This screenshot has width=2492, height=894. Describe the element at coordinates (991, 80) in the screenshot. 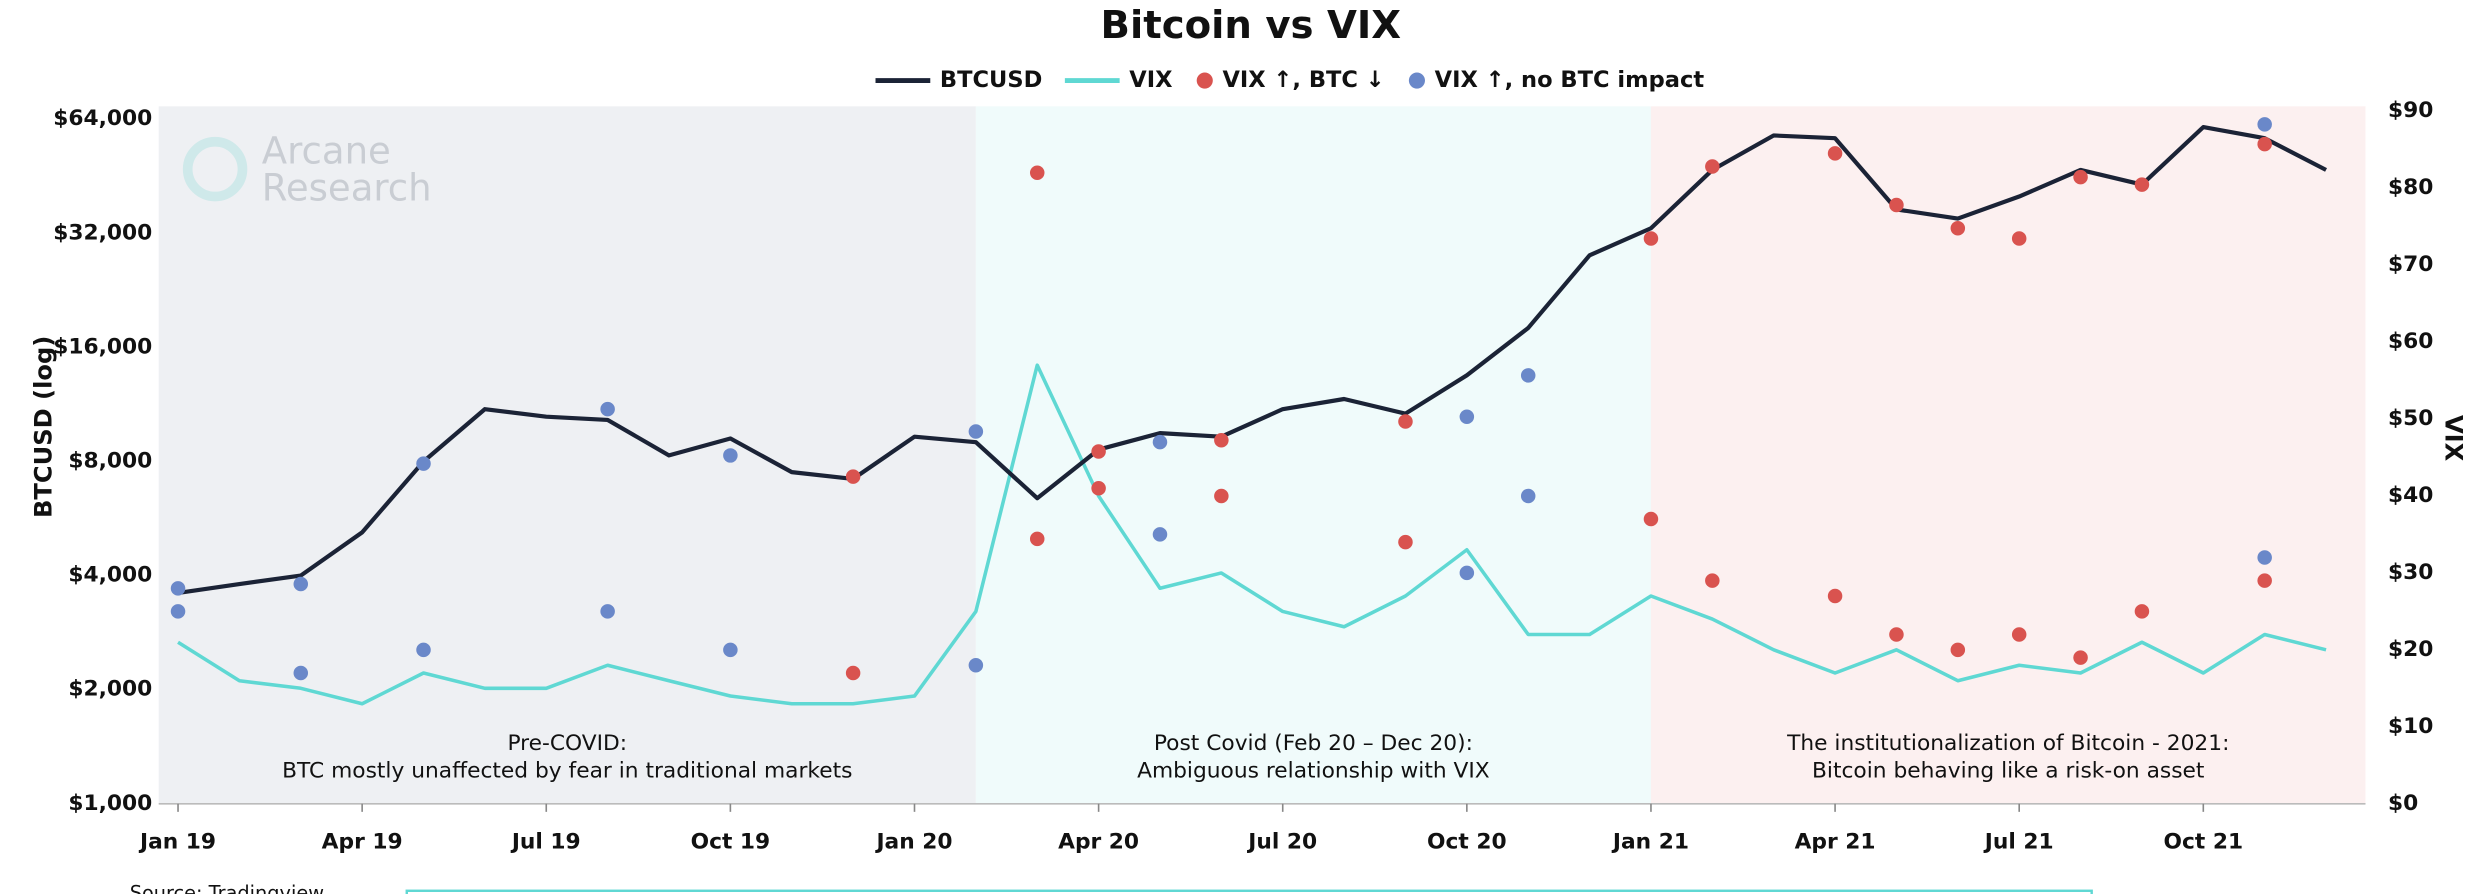

I see `legend-label: BTCUSD` at that location.